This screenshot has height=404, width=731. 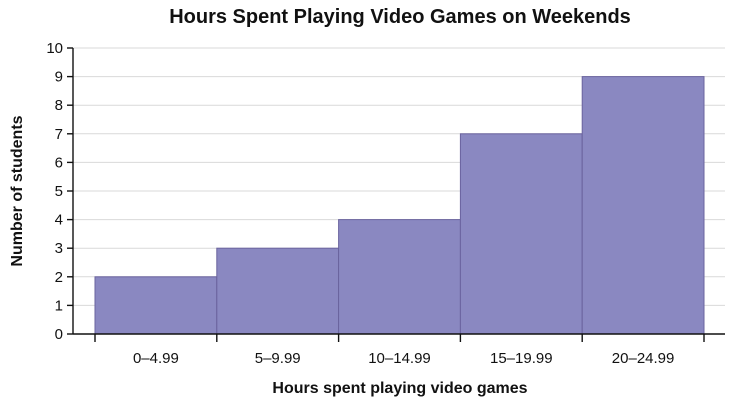 I want to click on x-tick-label: 10–14.99, so click(x=399, y=358).